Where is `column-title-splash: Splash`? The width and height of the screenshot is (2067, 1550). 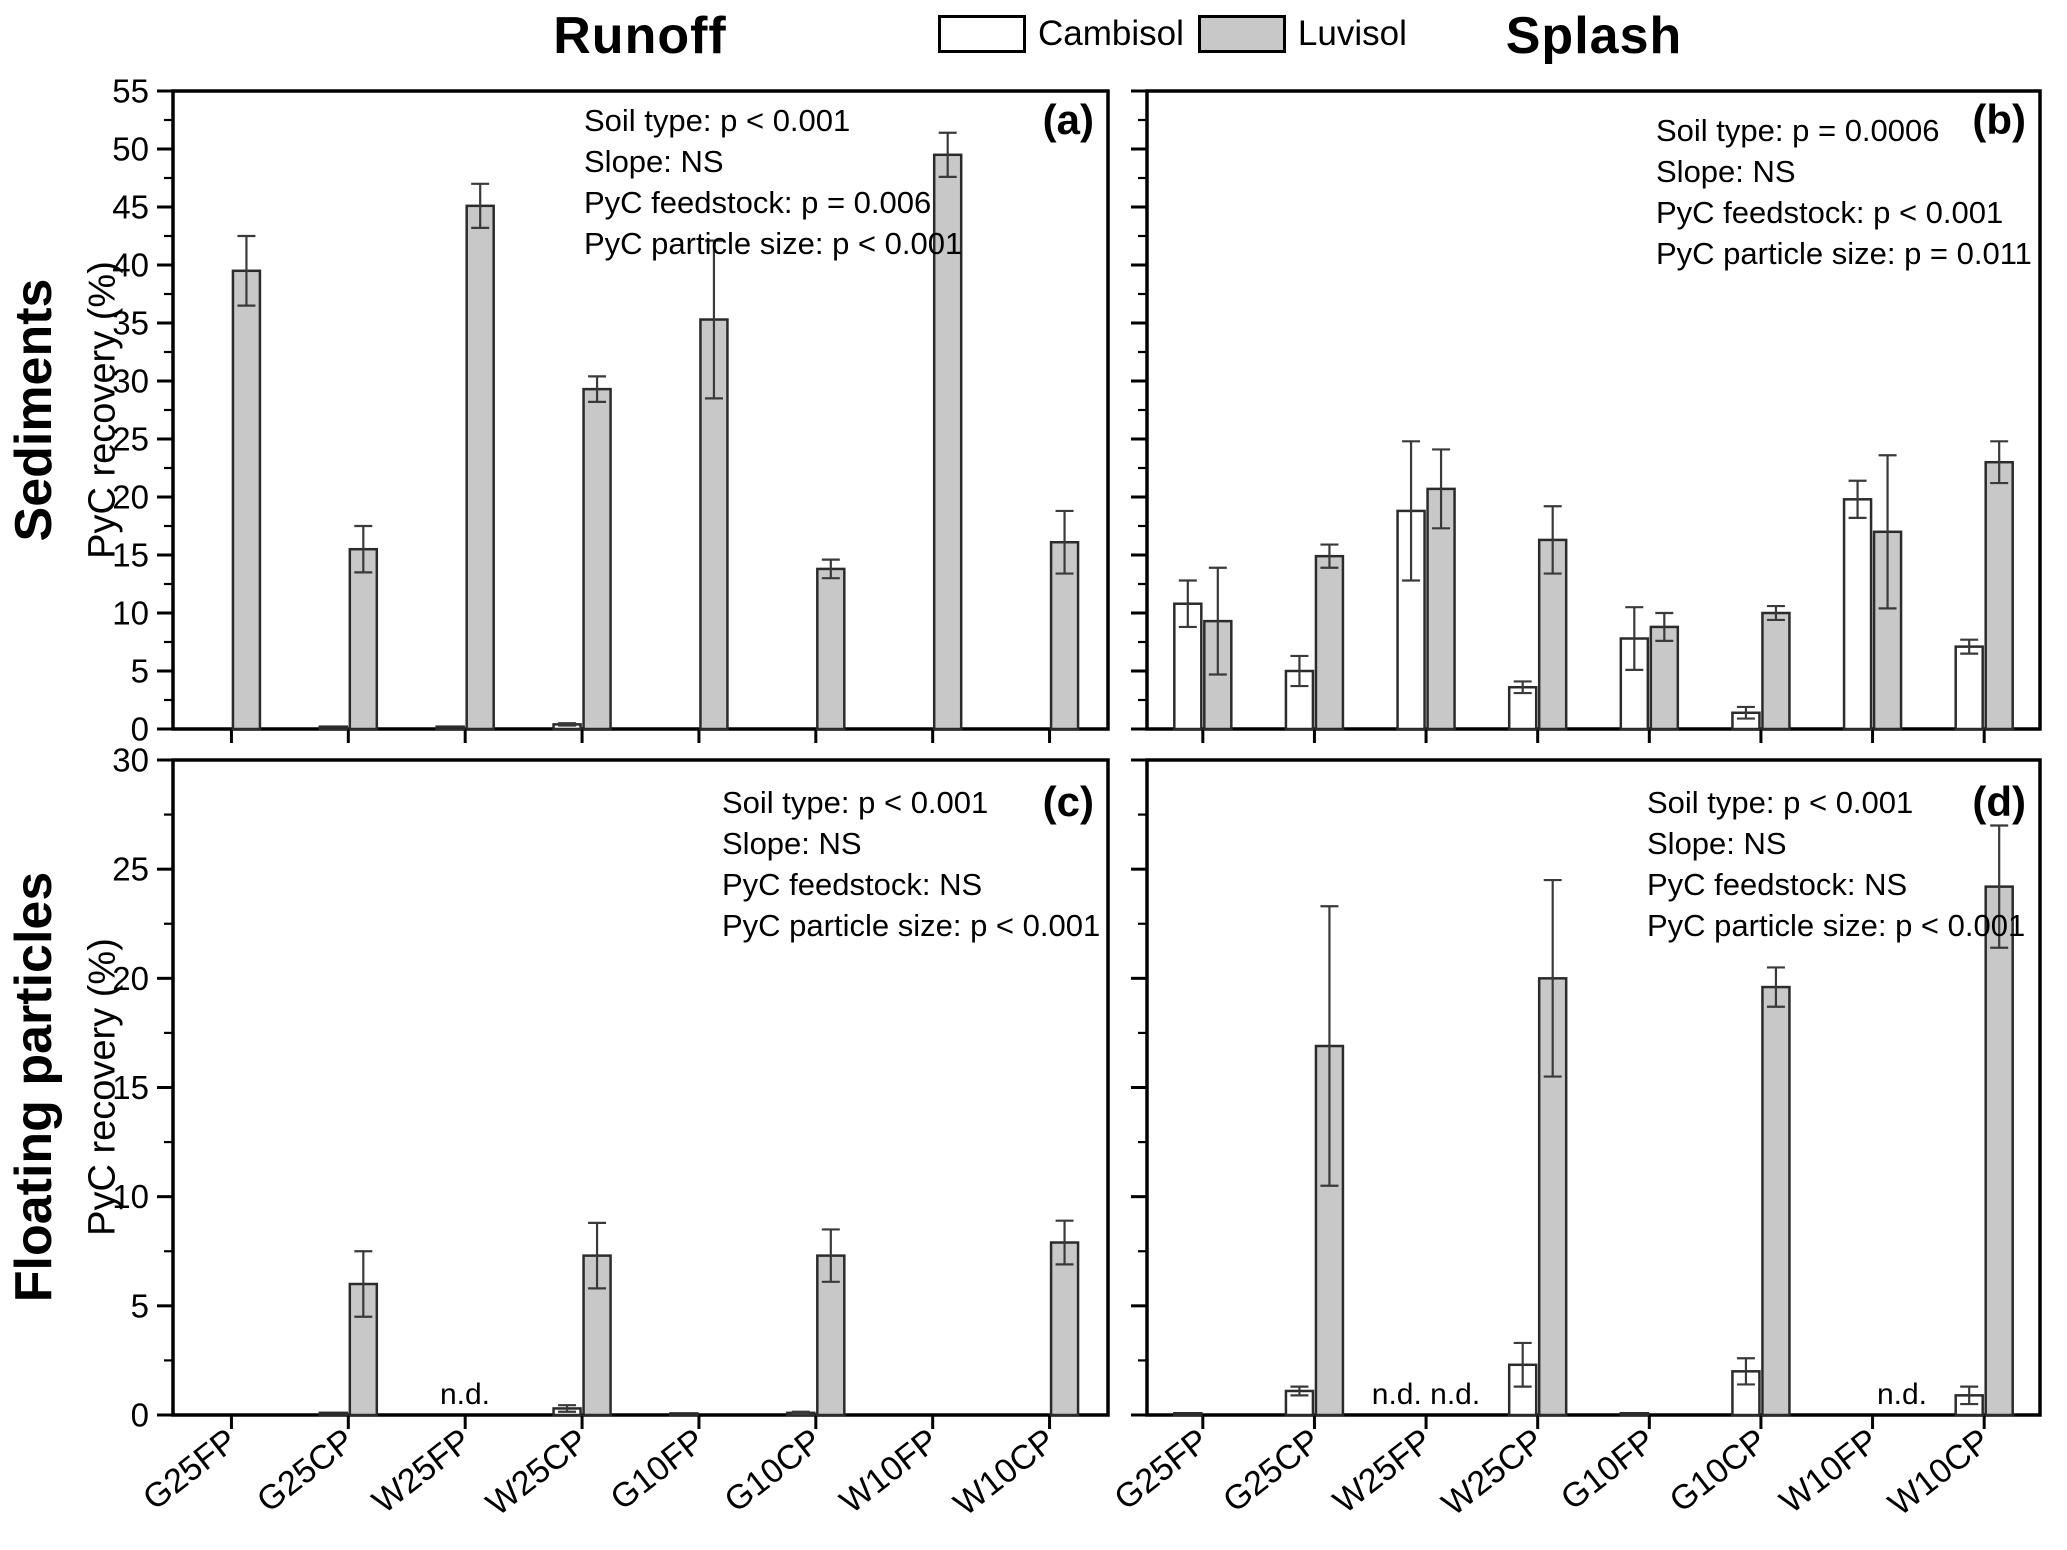 column-title-splash: Splash is located at coordinates (1594, 36).